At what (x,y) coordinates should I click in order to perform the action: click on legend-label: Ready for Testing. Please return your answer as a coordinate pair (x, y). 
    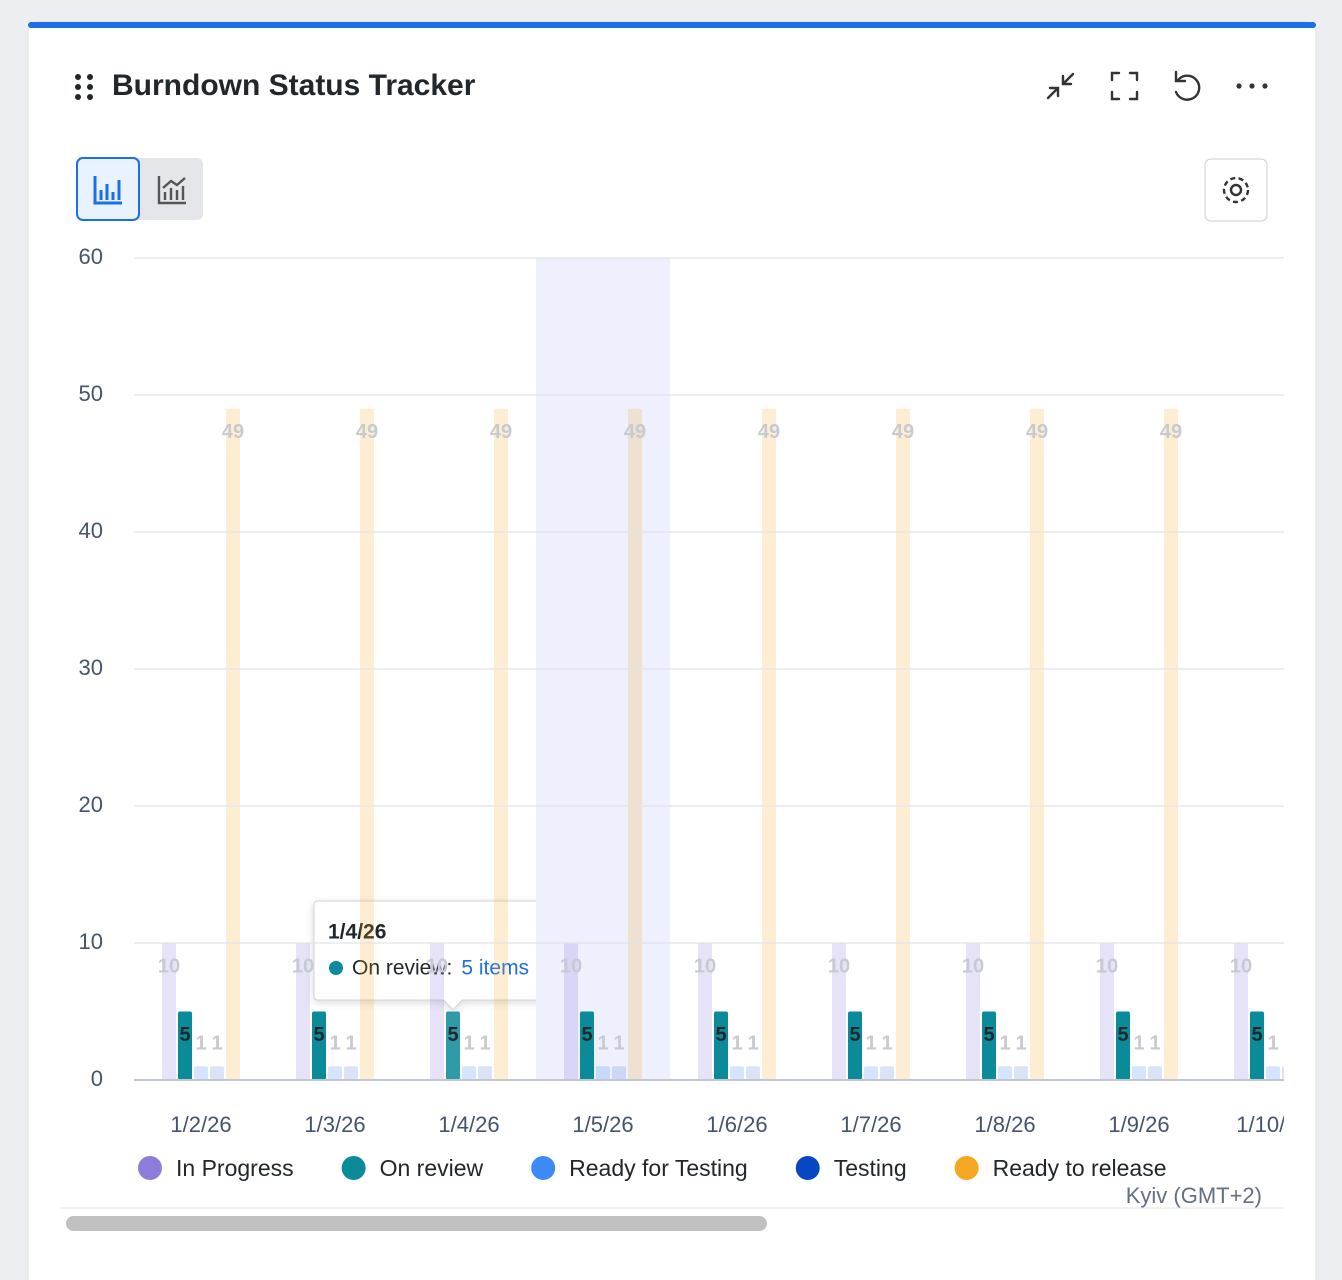
    Looking at the image, I should click on (658, 1168).